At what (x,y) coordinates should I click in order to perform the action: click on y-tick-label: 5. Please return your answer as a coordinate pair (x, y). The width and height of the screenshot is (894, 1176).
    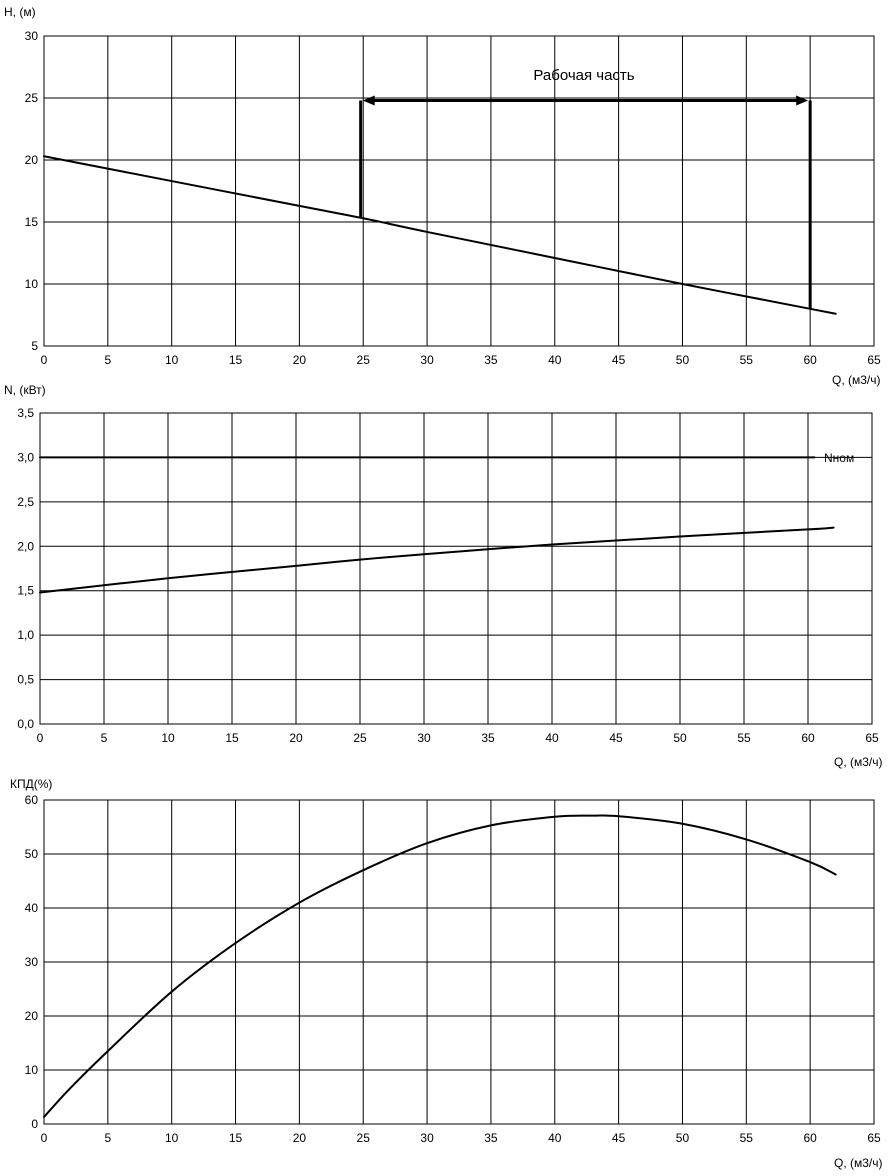
    Looking at the image, I should click on (34, 346).